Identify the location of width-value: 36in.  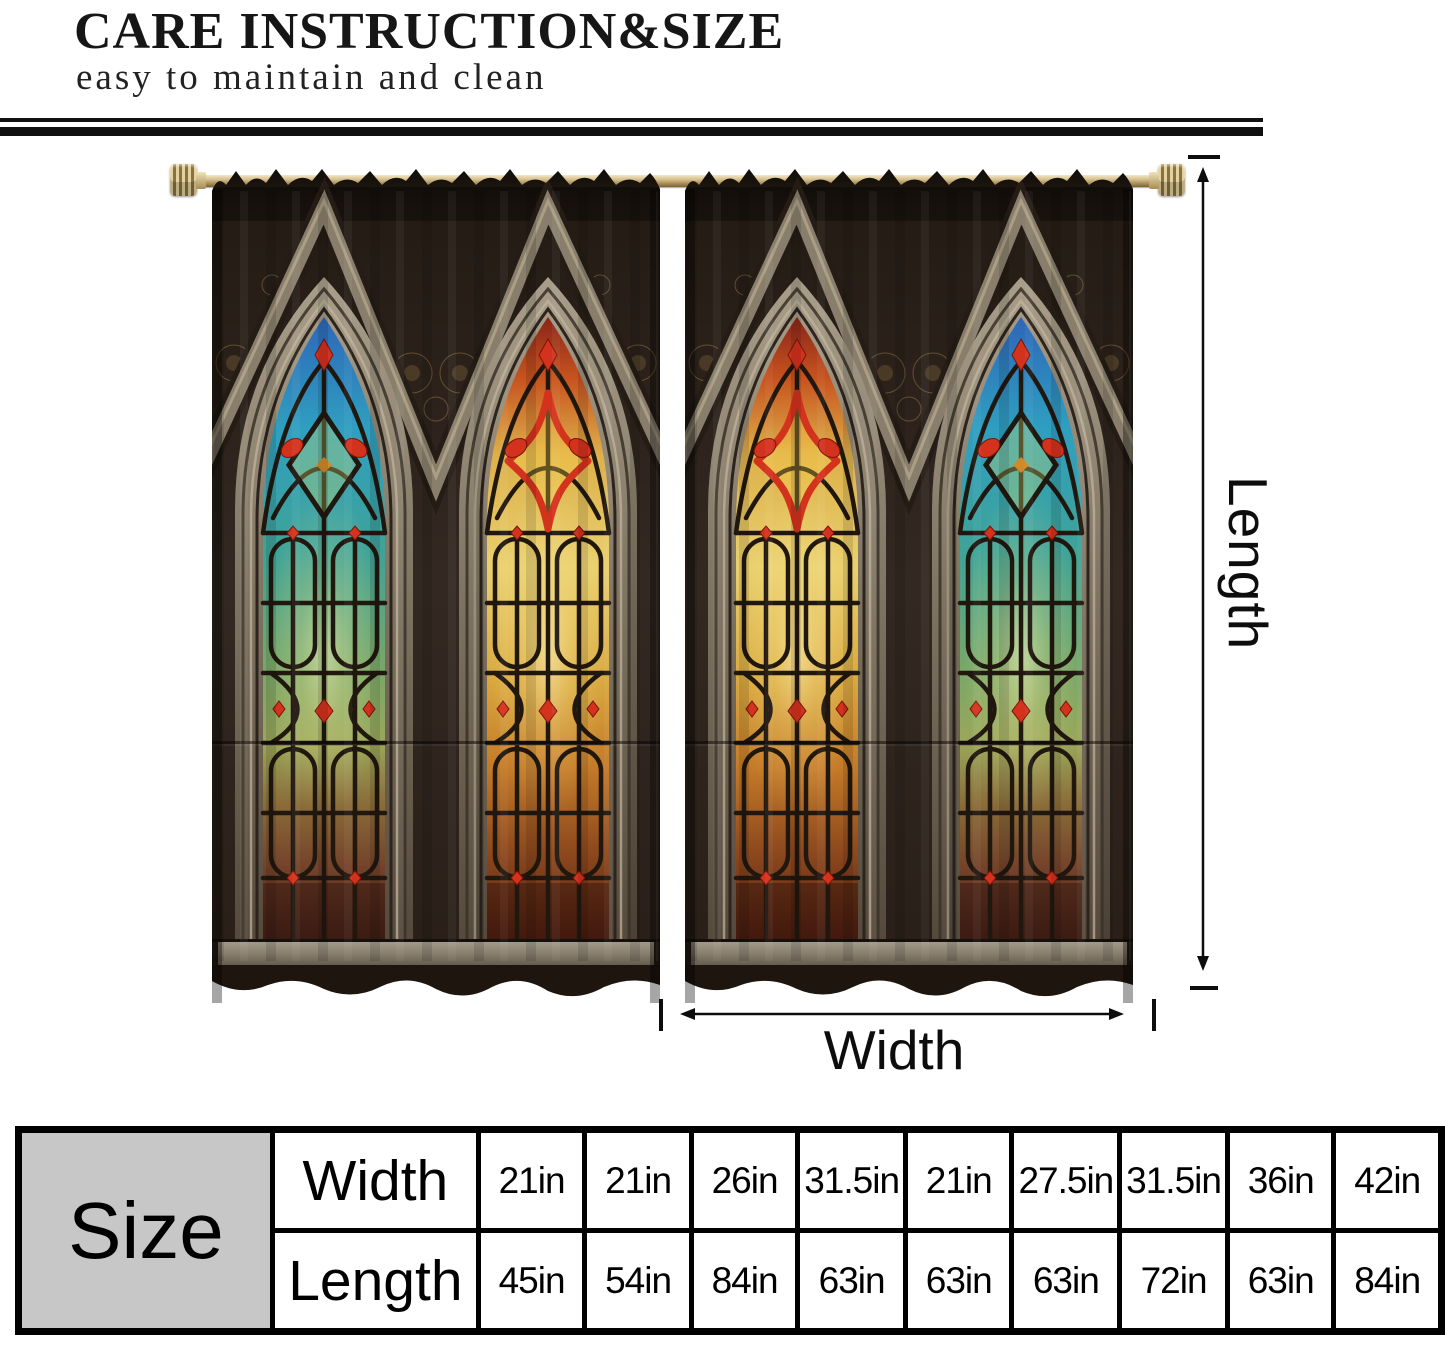
(1280, 1180).